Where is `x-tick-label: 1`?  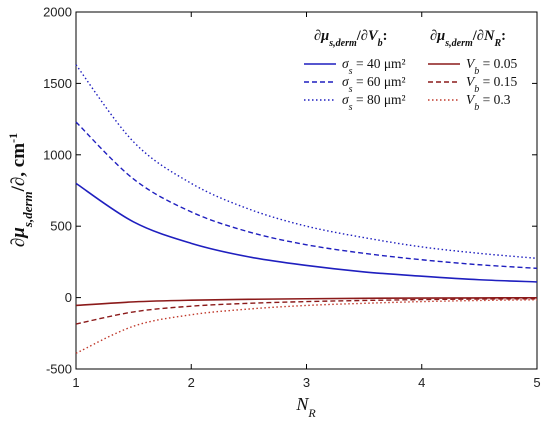 x-tick-label: 1 is located at coordinates (75, 382).